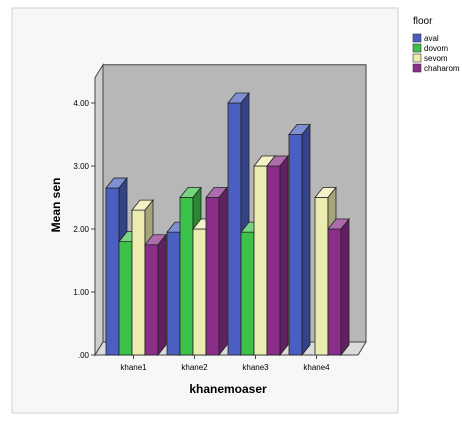  I want to click on bar-chaharom-khane2, so click(216, 271).